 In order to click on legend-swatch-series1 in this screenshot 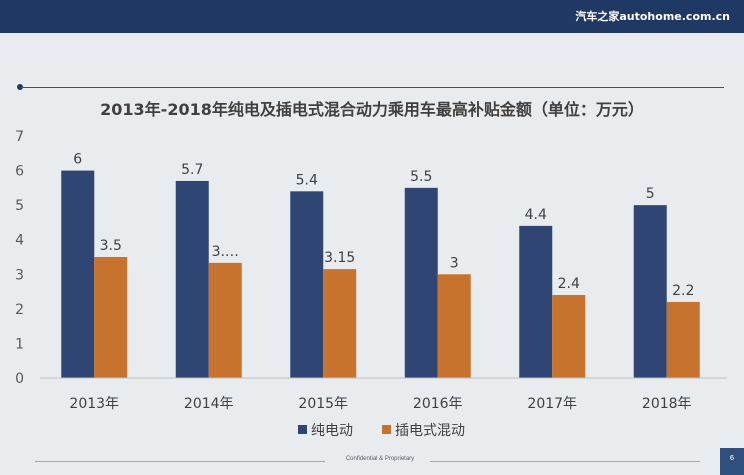, I will do `click(302, 429)`.